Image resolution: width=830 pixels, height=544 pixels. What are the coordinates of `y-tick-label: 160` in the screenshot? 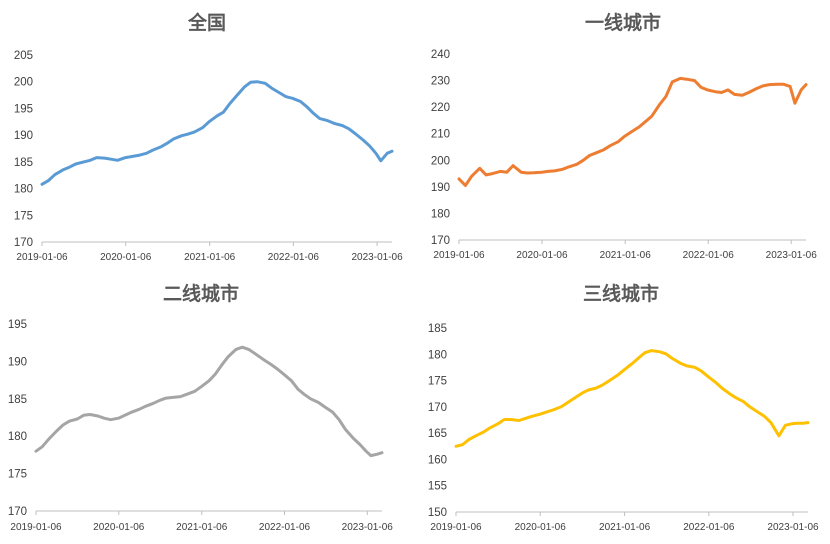 It's located at (437, 460).